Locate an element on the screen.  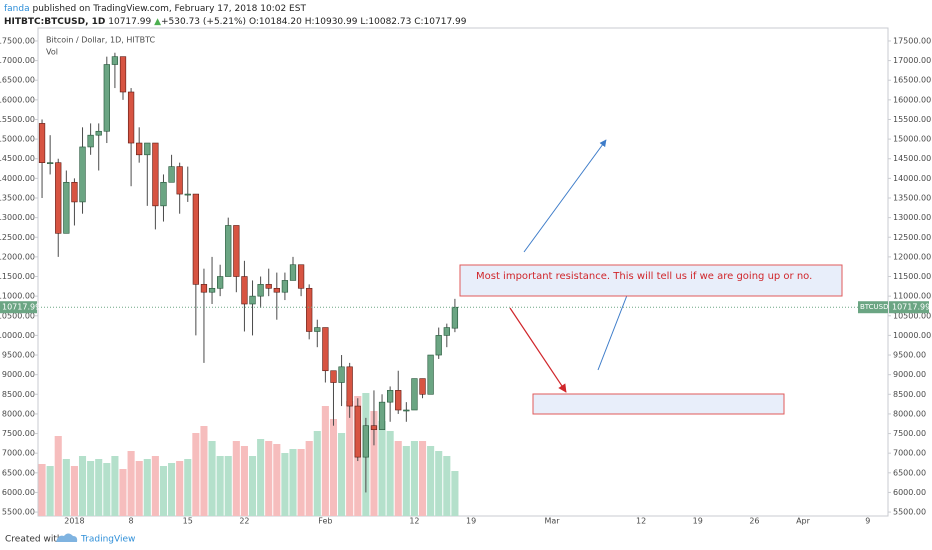
x-tick-label: Apr is located at coordinates (803, 521).